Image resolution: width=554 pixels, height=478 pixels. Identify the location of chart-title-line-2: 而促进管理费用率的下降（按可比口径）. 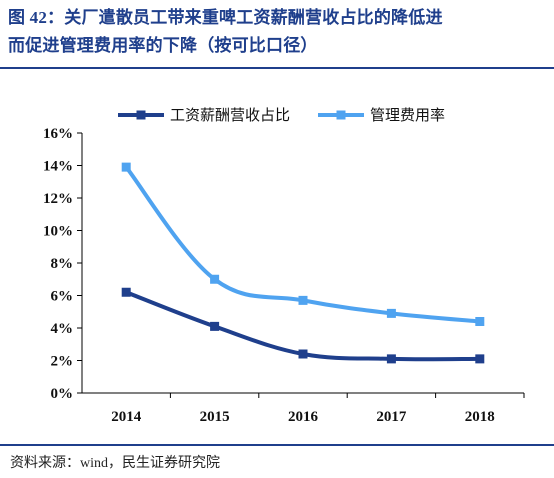
(163, 45).